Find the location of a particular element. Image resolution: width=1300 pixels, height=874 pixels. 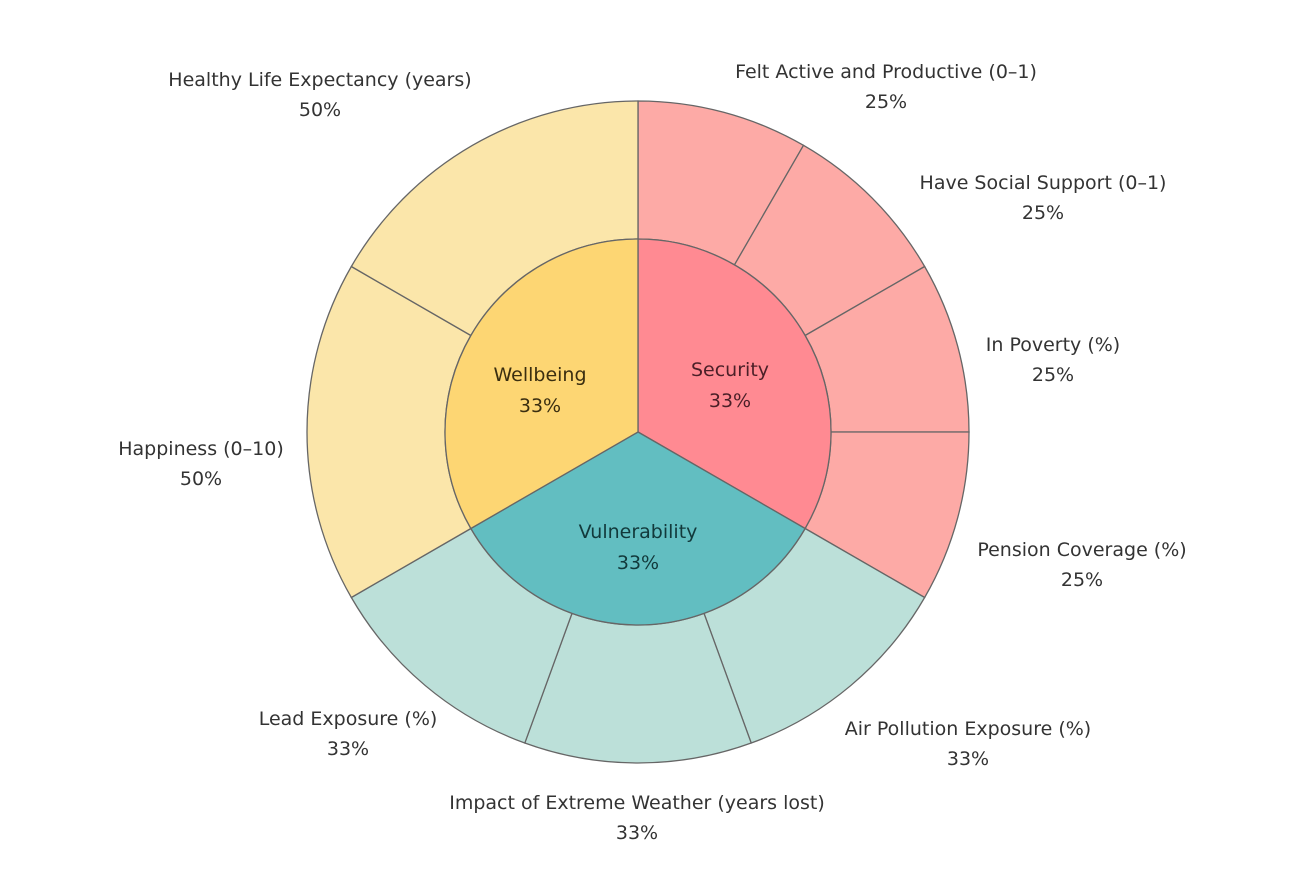

label-name: Impact of Extreme Weather (years lost) is located at coordinates (637, 803).